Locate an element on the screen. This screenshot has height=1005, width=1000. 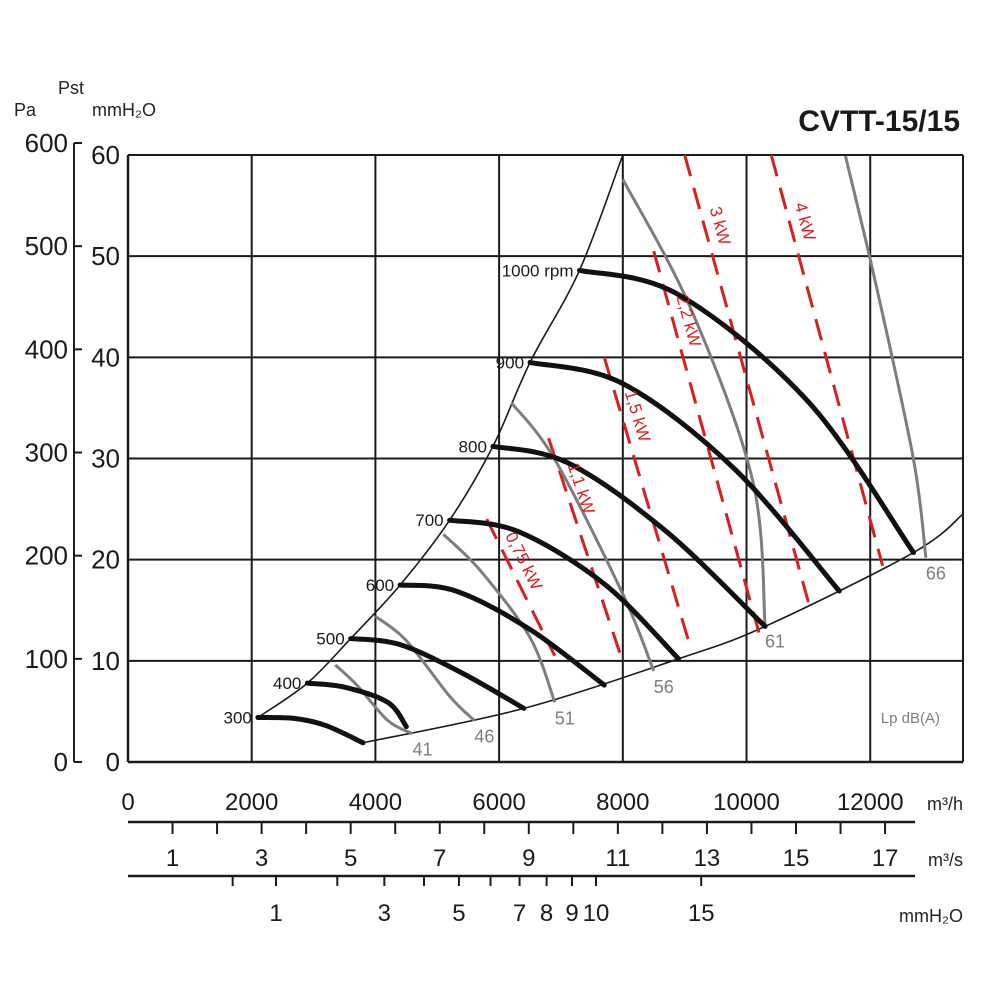
x-axis-unit-velocity: mmH₂O is located at coordinates (931, 916).